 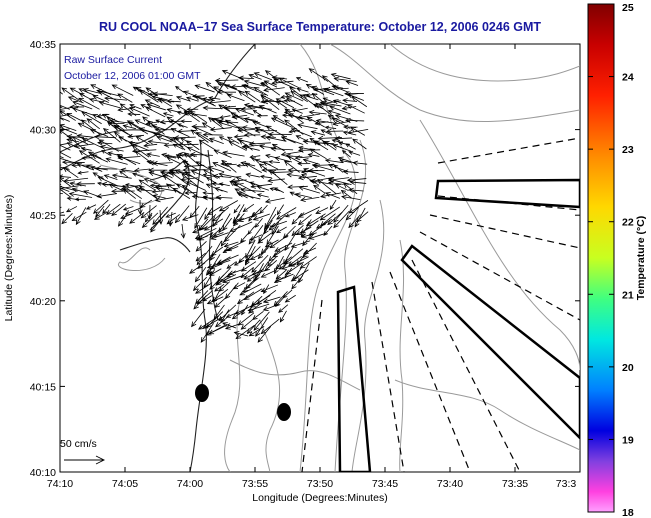 I want to click on x-tick-label: 74:05, so click(x=125, y=484).